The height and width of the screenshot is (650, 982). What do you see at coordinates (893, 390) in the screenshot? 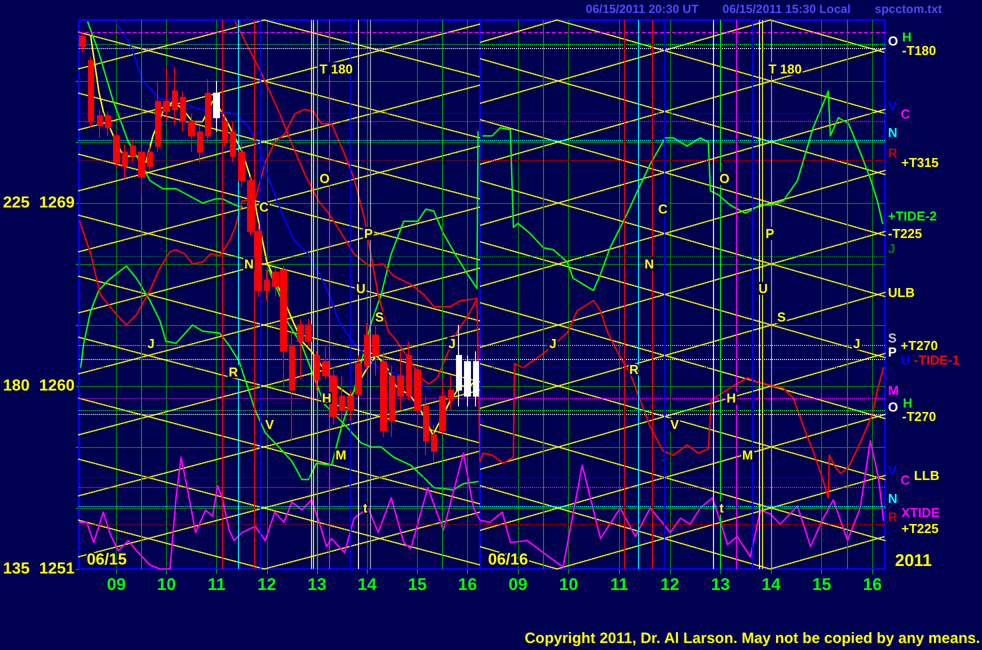
I see `ref-line-label: M` at bounding box center [893, 390].